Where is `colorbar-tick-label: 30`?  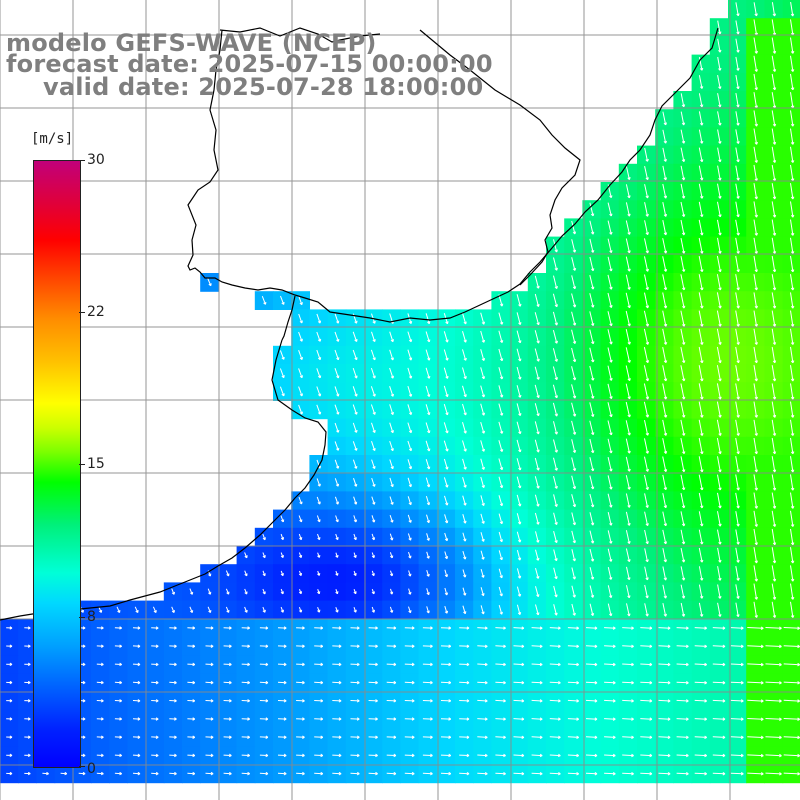 colorbar-tick-label: 30 is located at coordinates (96, 160).